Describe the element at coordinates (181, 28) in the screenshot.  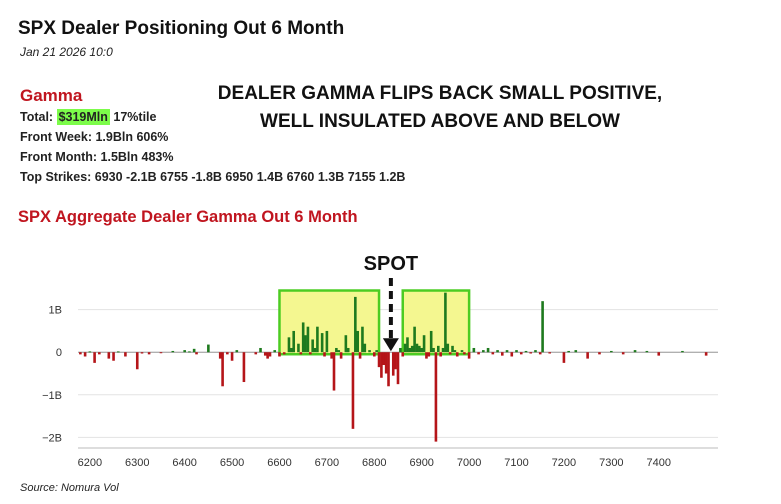
I see `page-title: SPX Dealer Positioning Out 6 Month` at that location.